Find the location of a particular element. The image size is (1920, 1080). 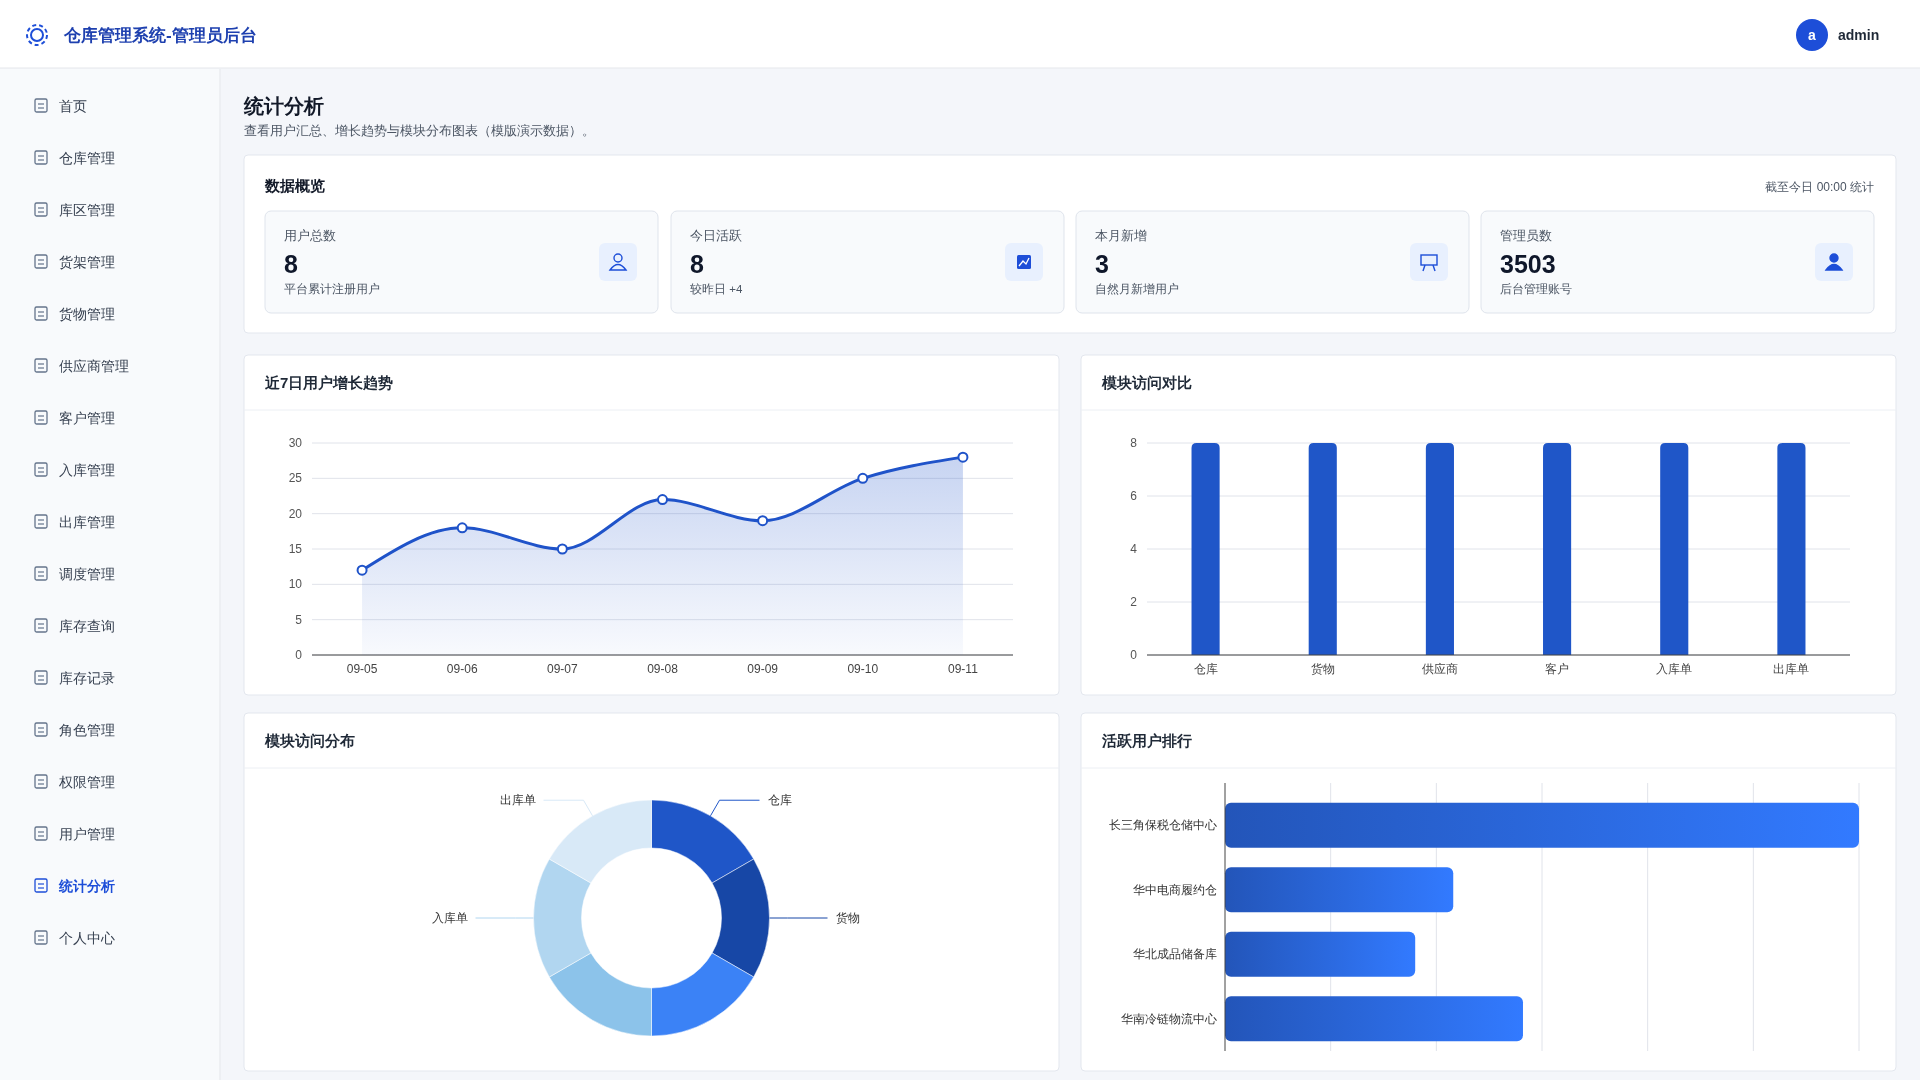

x-tick-label: 09-10 is located at coordinates (863, 669).